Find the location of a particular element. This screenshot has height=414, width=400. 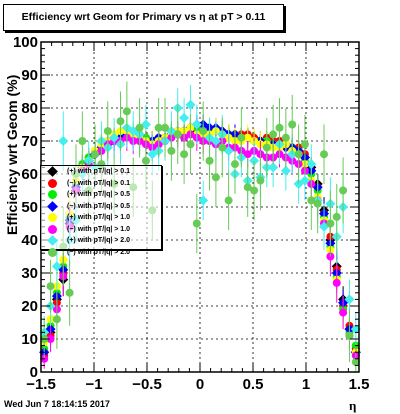

legend-label: (−) with pT/|q| > 1.0 is located at coordinates (99, 229).